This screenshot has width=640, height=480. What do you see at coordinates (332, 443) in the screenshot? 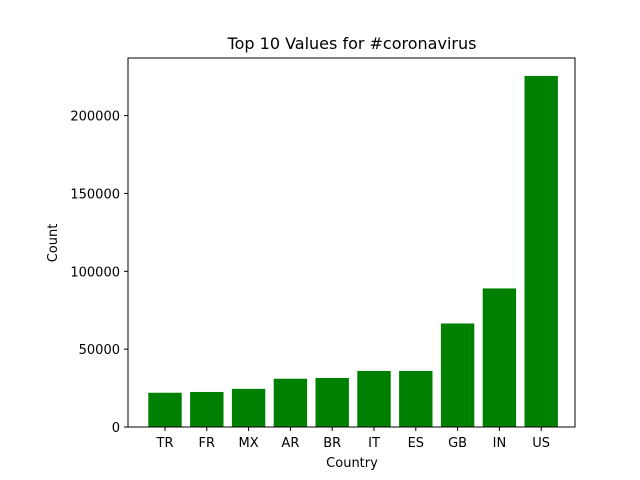
I see `x-tick-label-br: BR` at bounding box center [332, 443].